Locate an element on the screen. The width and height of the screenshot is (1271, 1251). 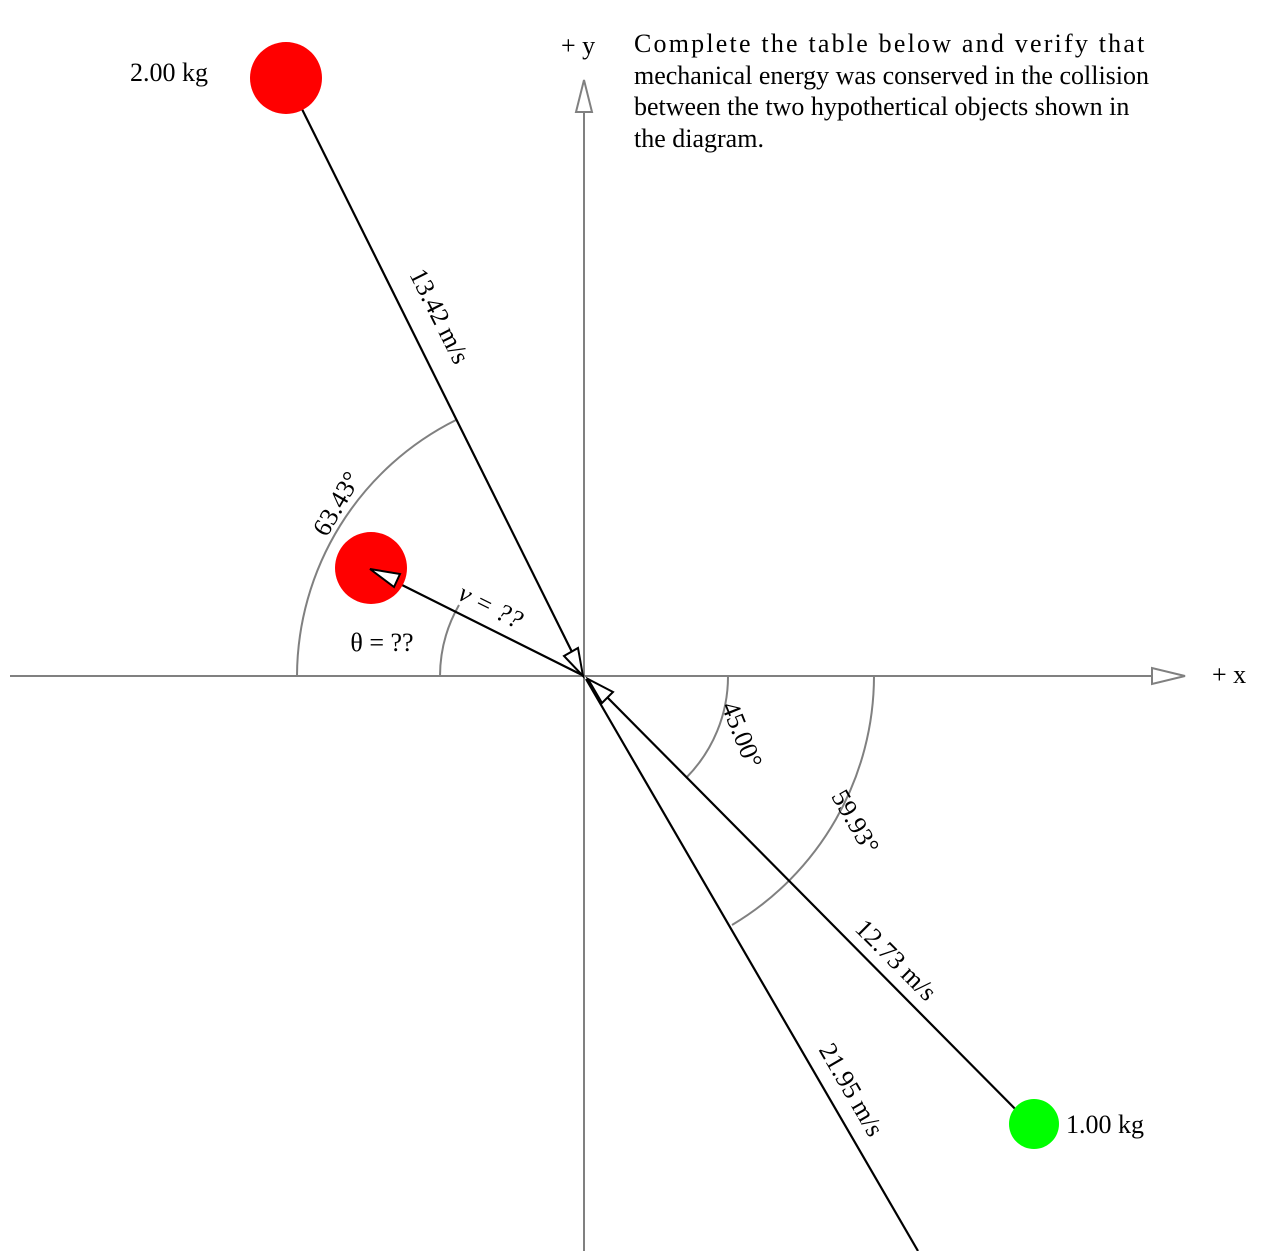
heavy-initial-speed-label: 13.42 m/s is located at coordinates (440, 316).